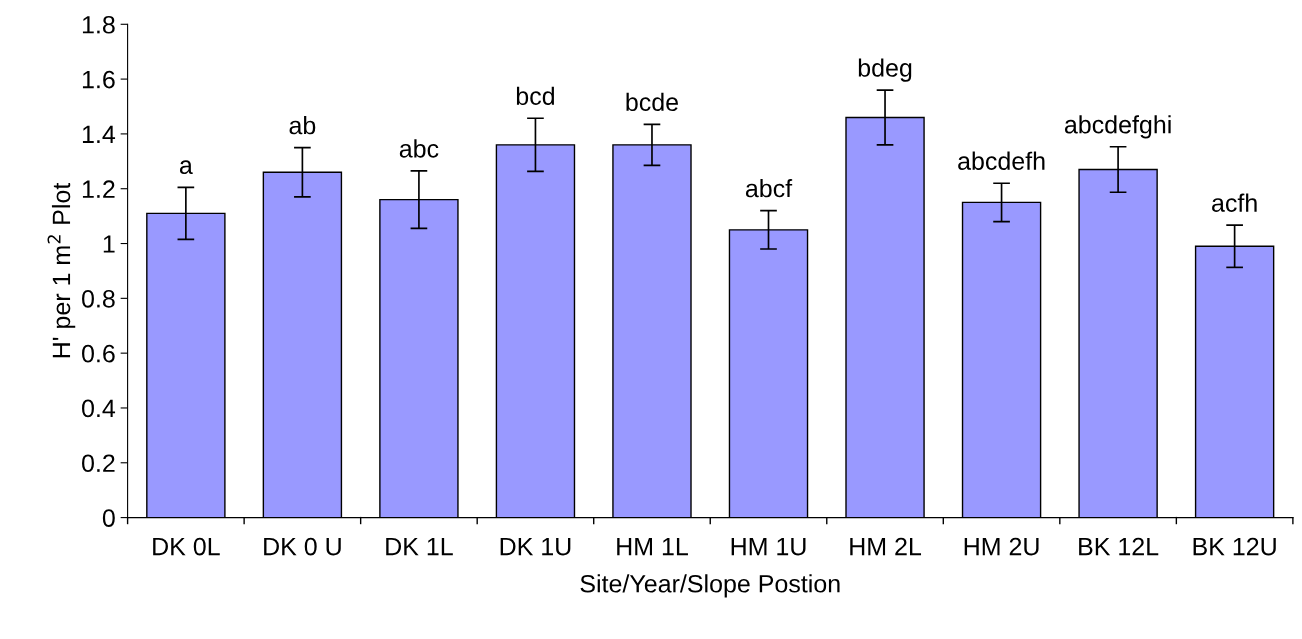  I want to click on x-axis-title: Site/Year/Slope Postion, so click(710, 586).